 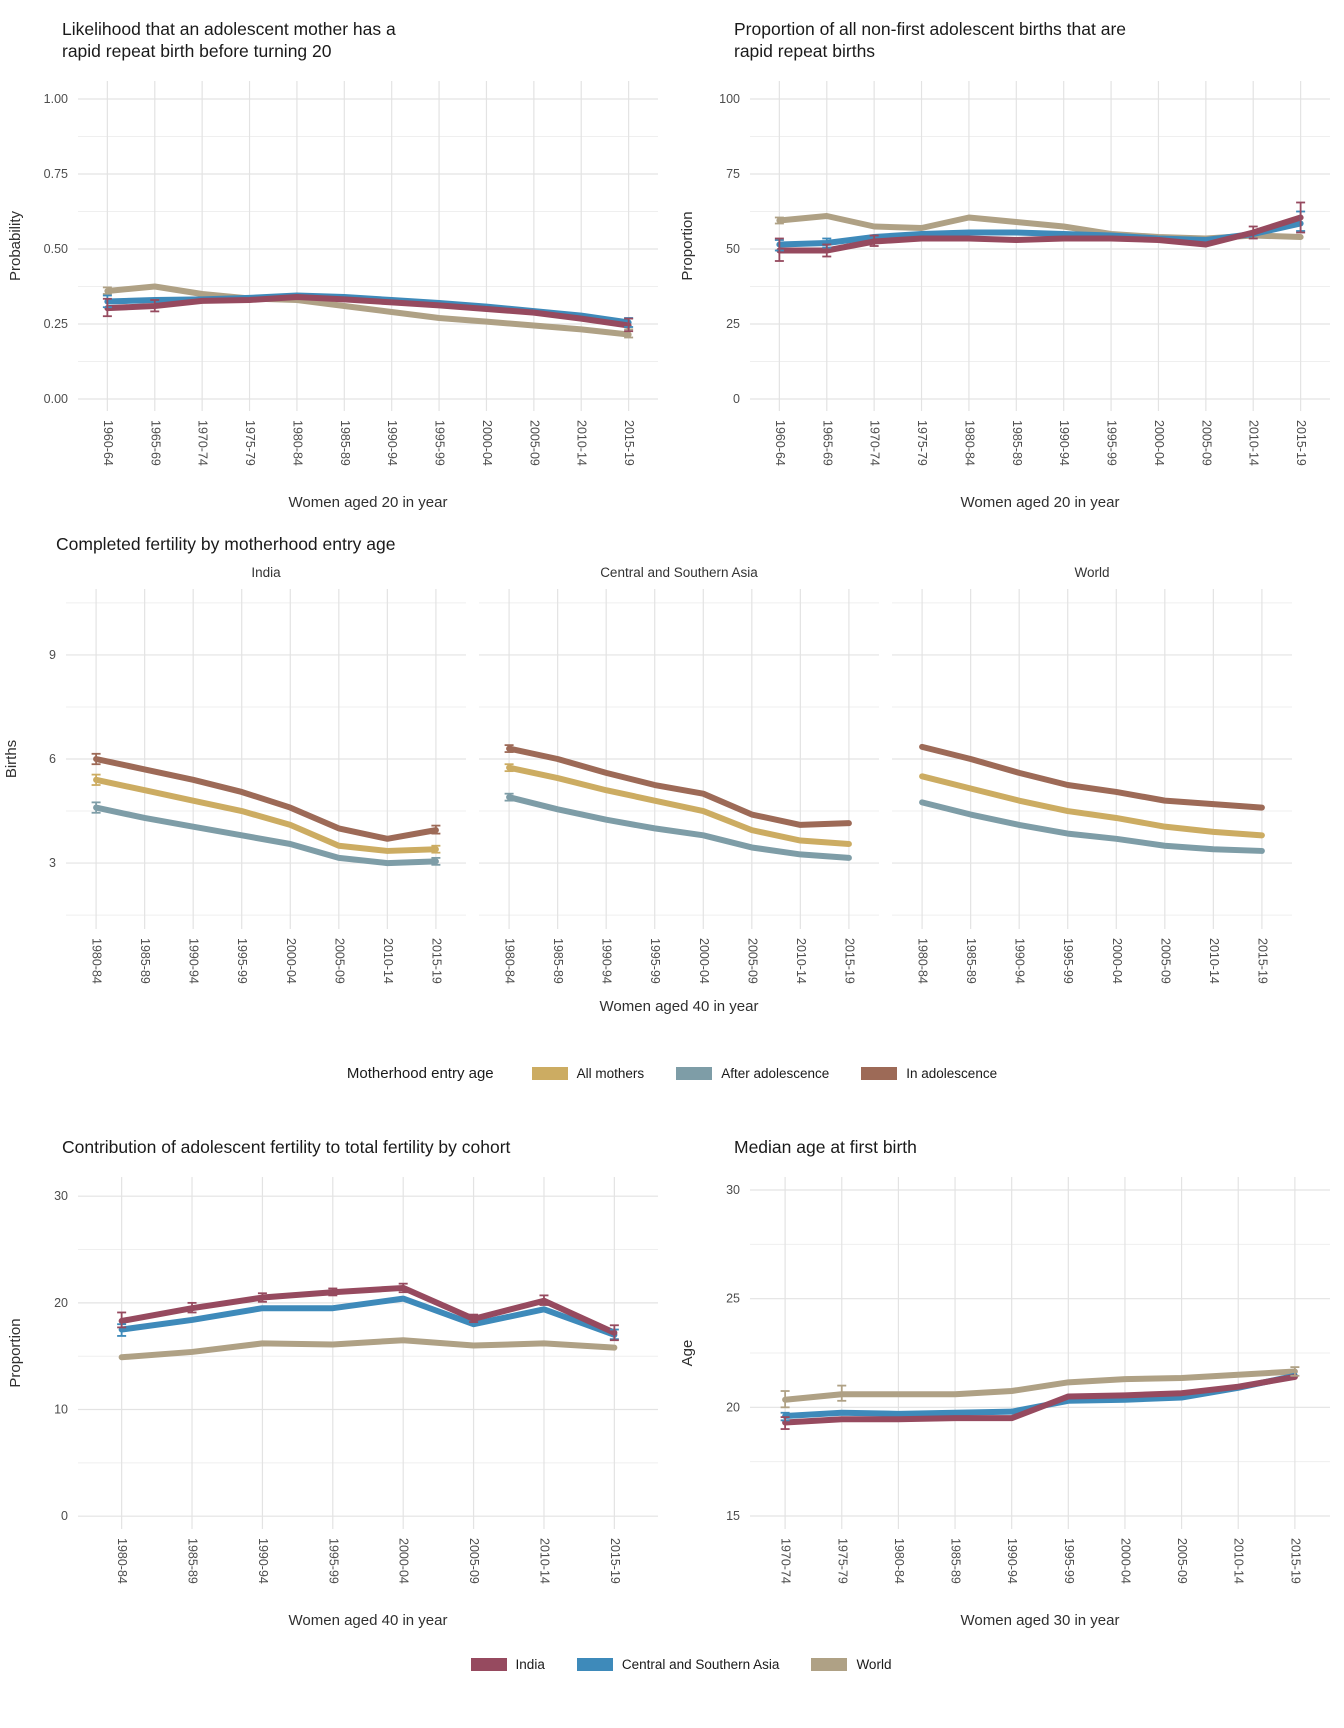 I want to click on series-line-all_mothers, so click(x=1092, y=806).